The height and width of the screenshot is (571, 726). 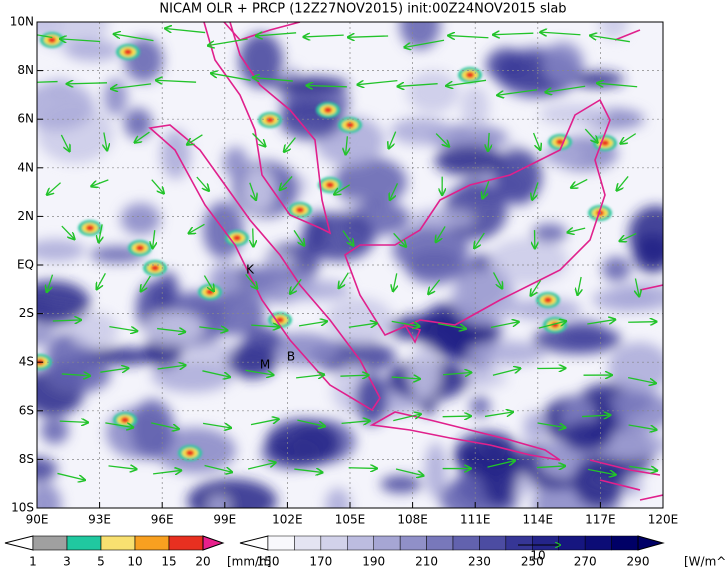 What do you see at coordinates (267, 128) in the screenshot?
I see `malay-peninsula` at bounding box center [267, 128].